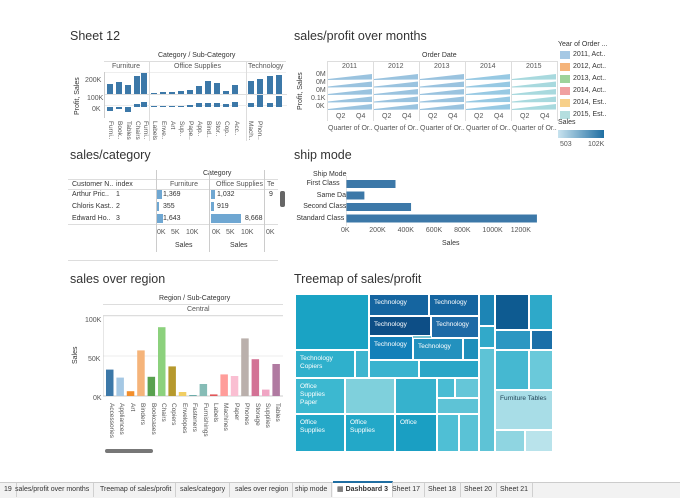  What do you see at coordinates (345, 230) in the screenshot?
I see `shipmode-tick: 0K` at bounding box center [345, 230].